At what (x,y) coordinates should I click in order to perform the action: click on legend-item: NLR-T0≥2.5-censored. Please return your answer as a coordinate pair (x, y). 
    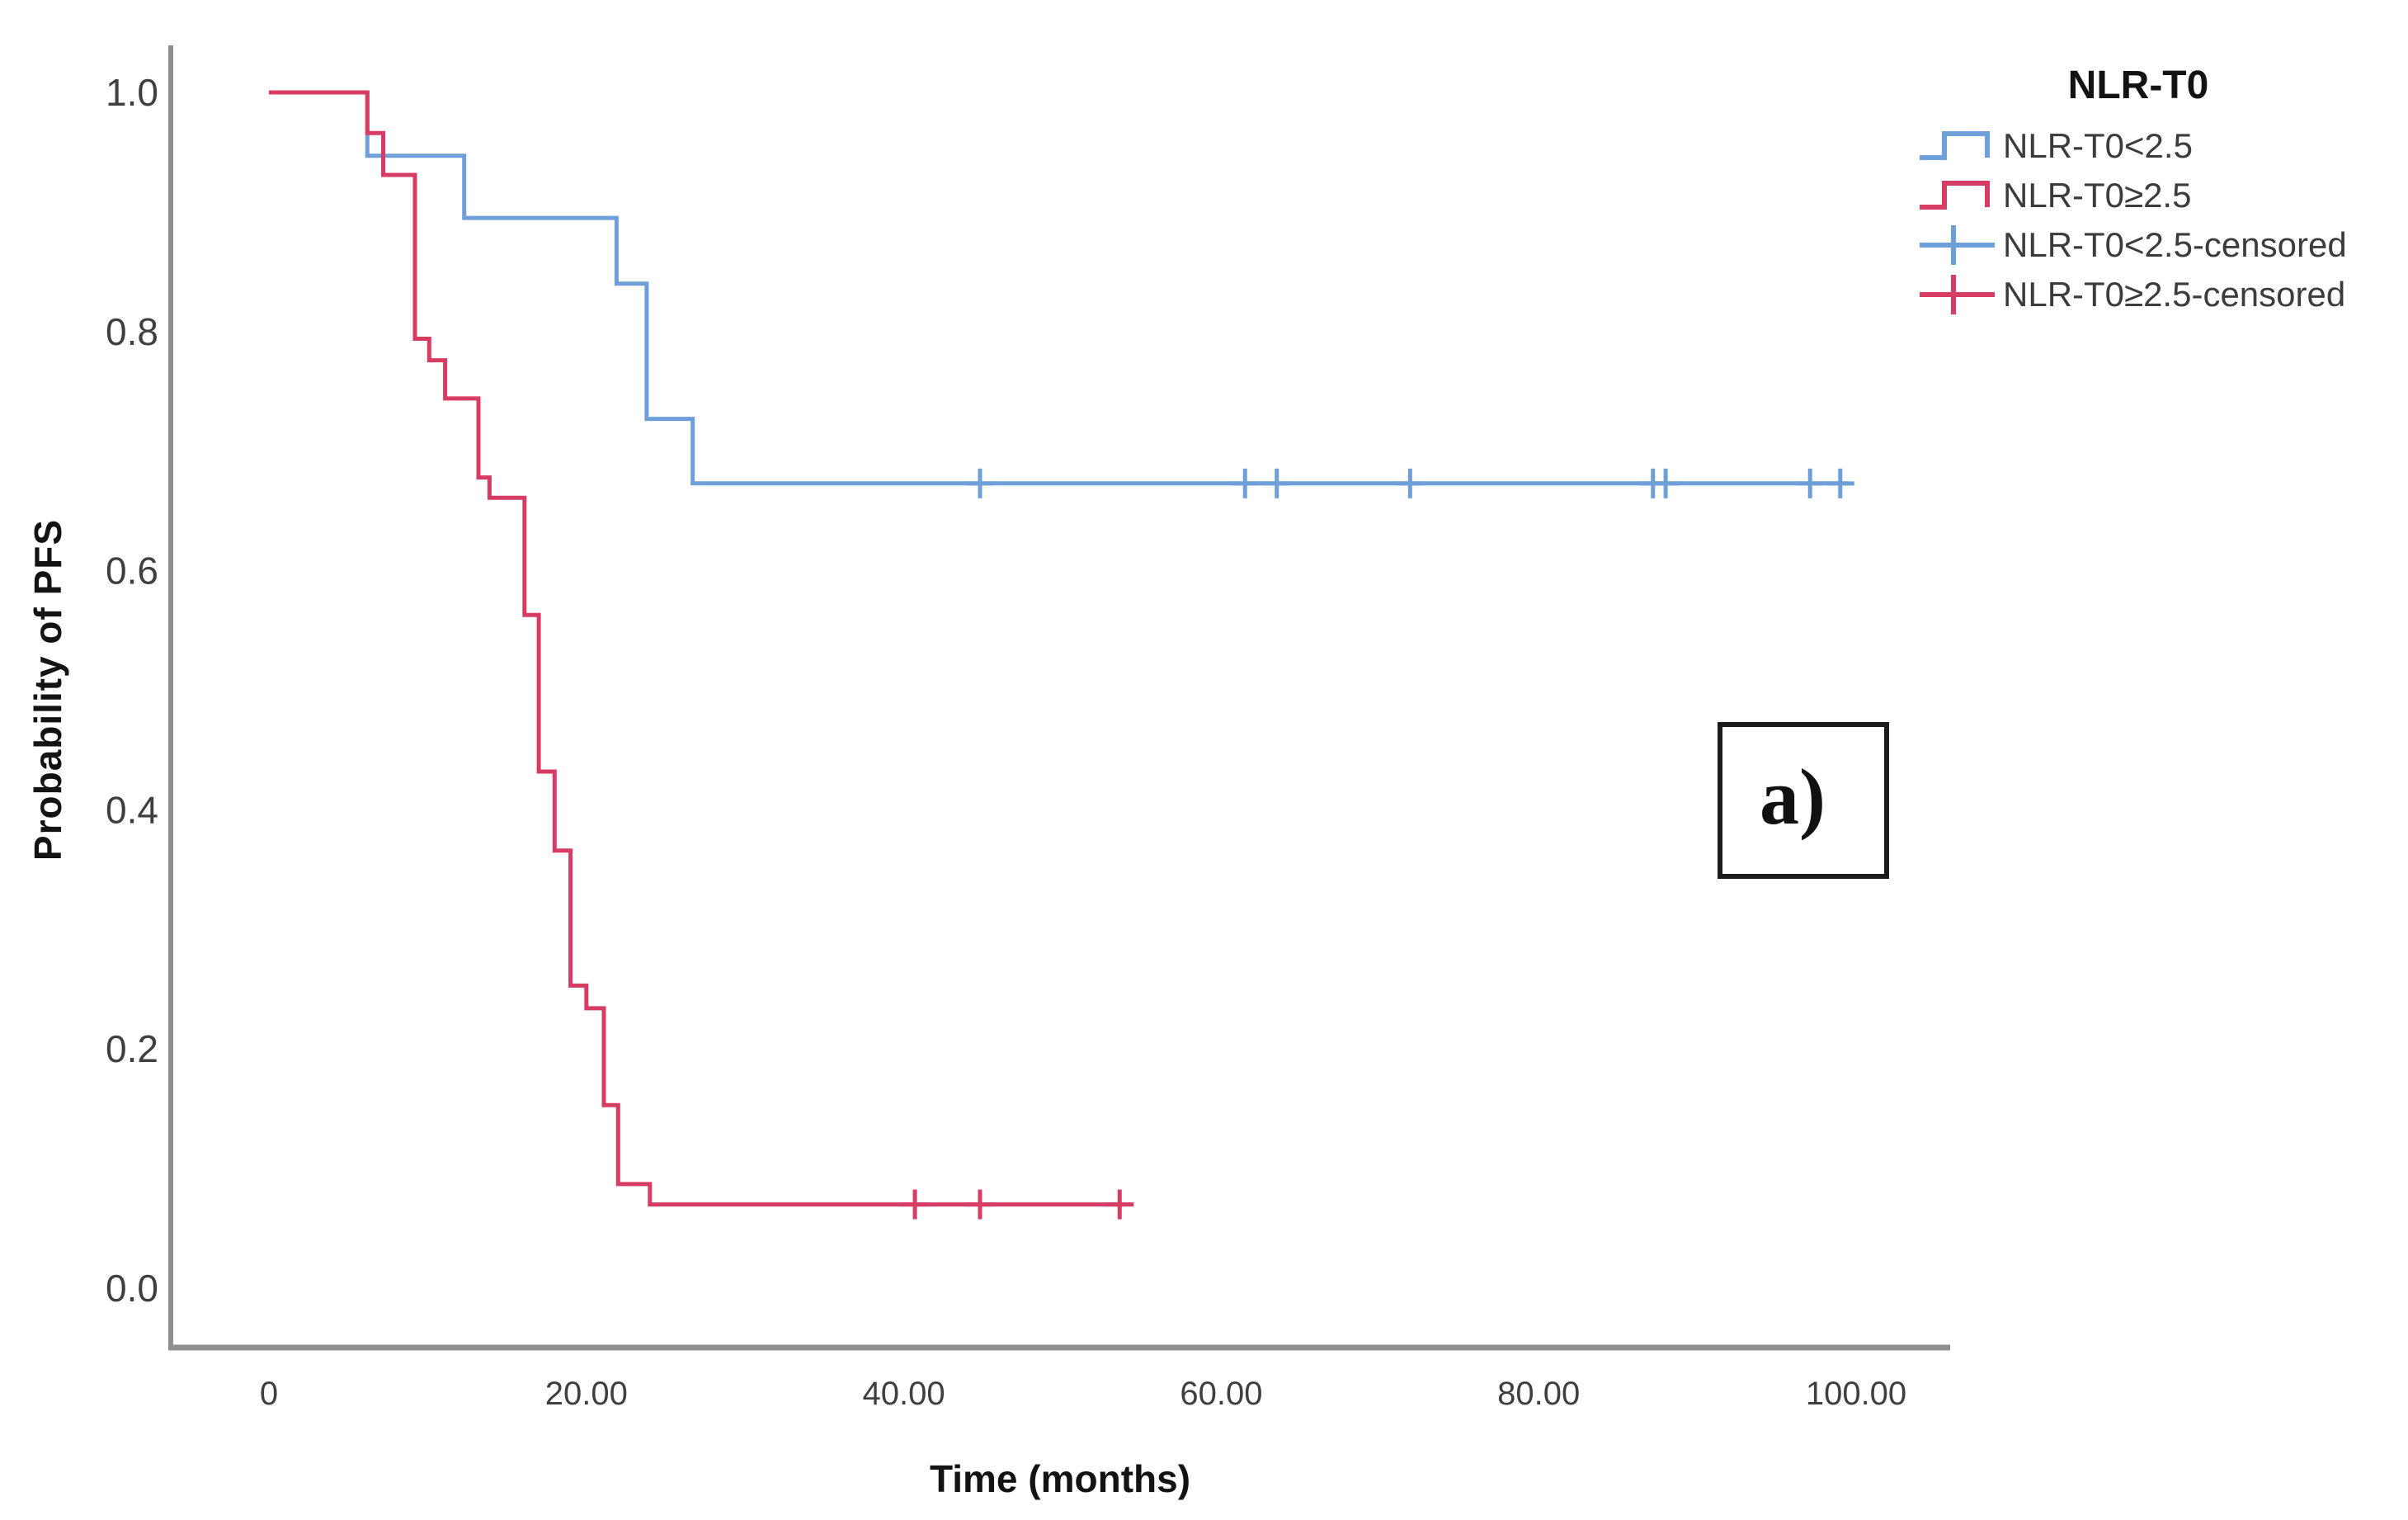
    Looking at the image, I should click on (2161, 294).